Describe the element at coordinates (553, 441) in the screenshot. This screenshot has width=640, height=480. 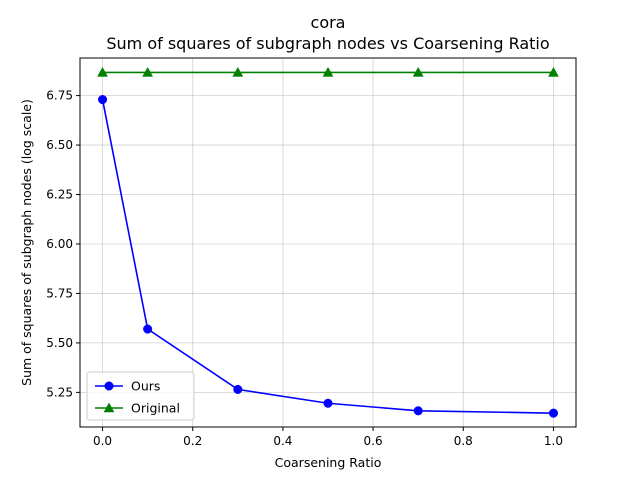
I see `x-tick-label: 1.0` at that location.